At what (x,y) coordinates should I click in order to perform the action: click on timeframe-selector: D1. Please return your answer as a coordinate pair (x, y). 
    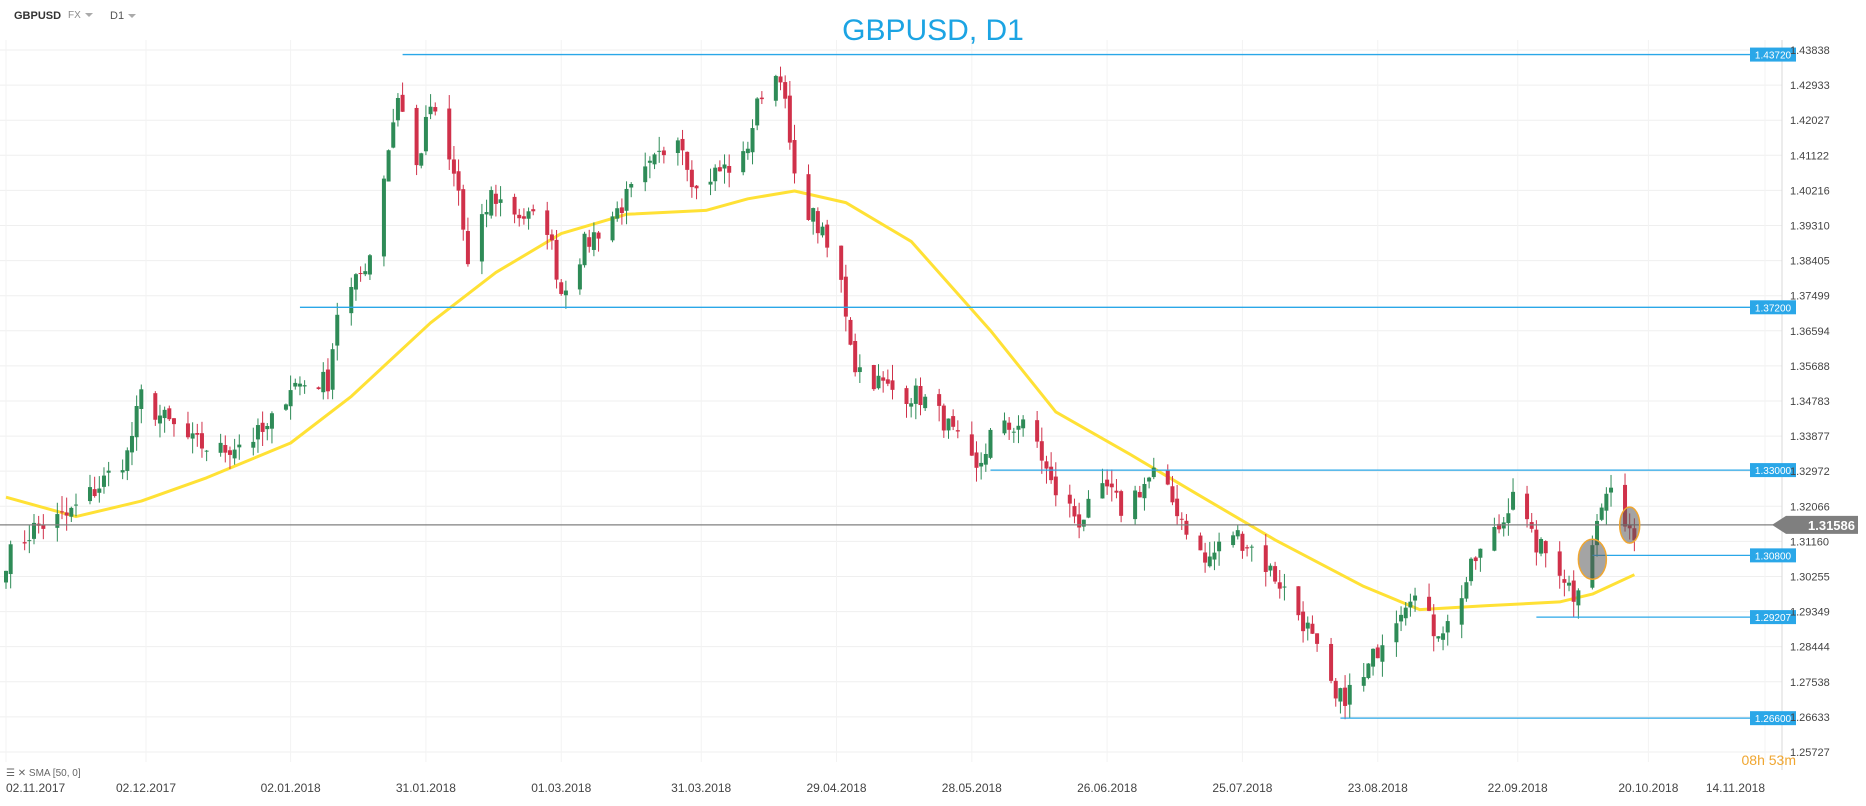
    Looking at the image, I should click on (123, 16).